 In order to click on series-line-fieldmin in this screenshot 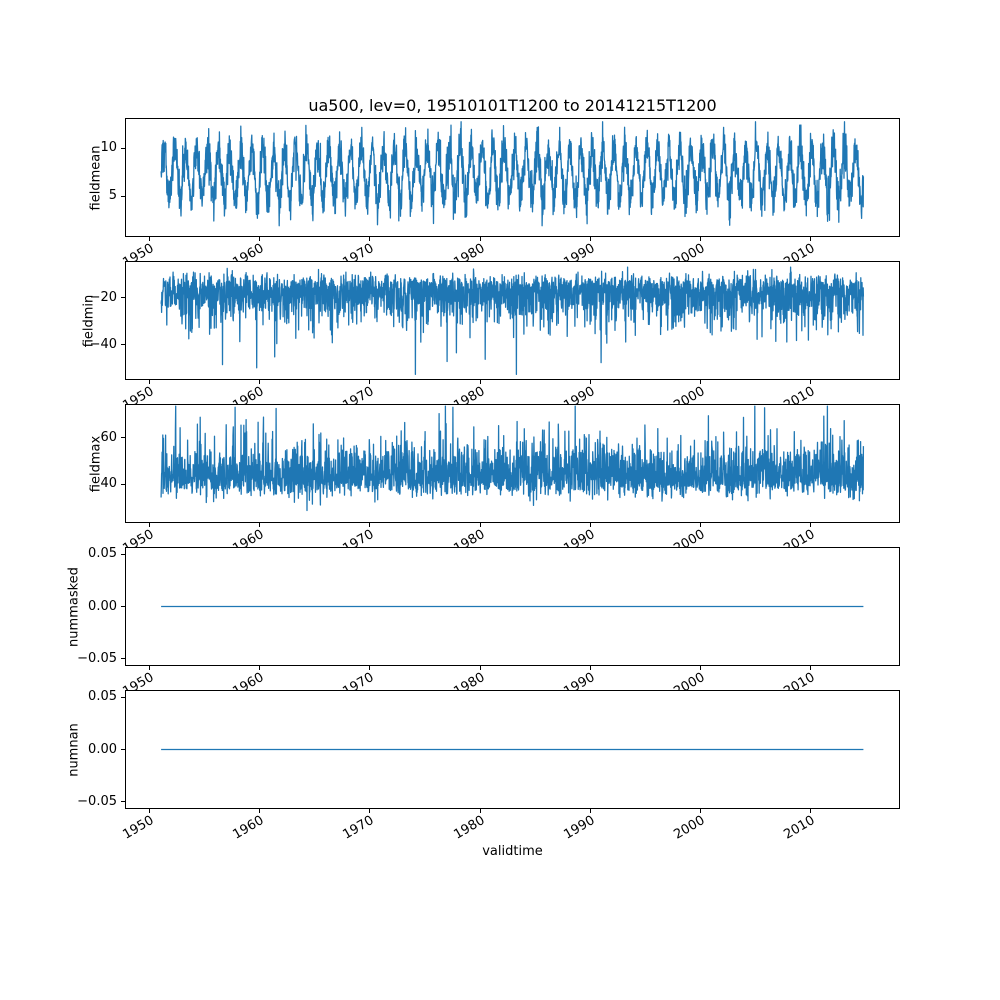, I will do `click(512, 321)`.